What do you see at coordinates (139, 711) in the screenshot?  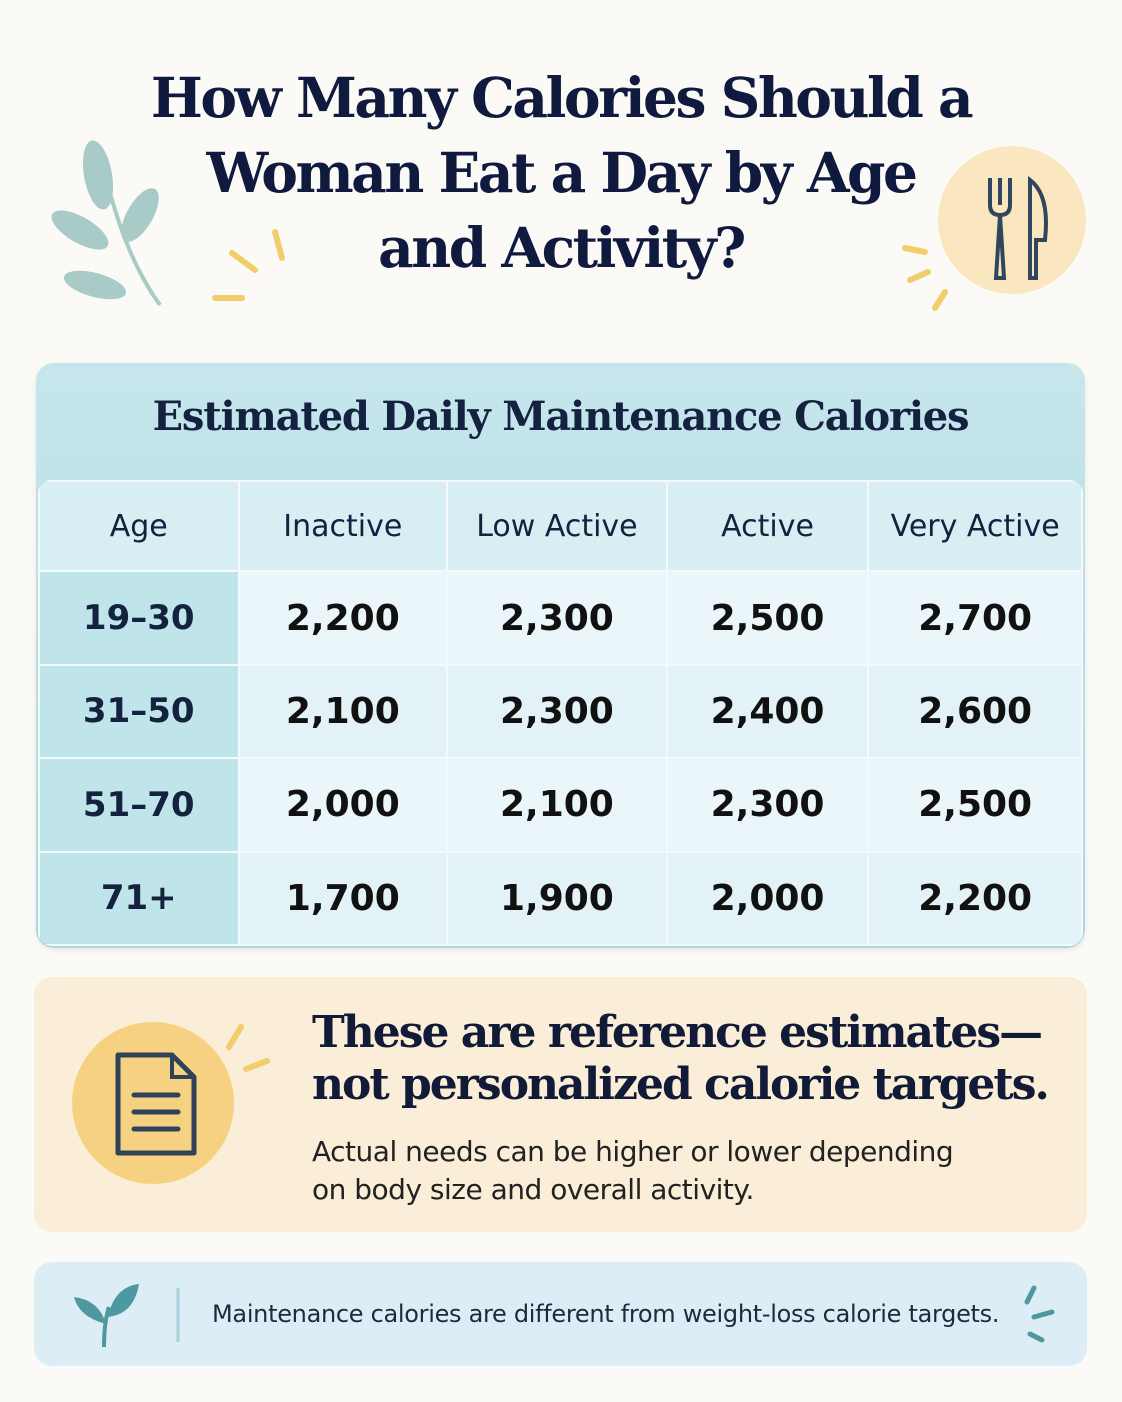 I see `age-cell: 31–50` at bounding box center [139, 711].